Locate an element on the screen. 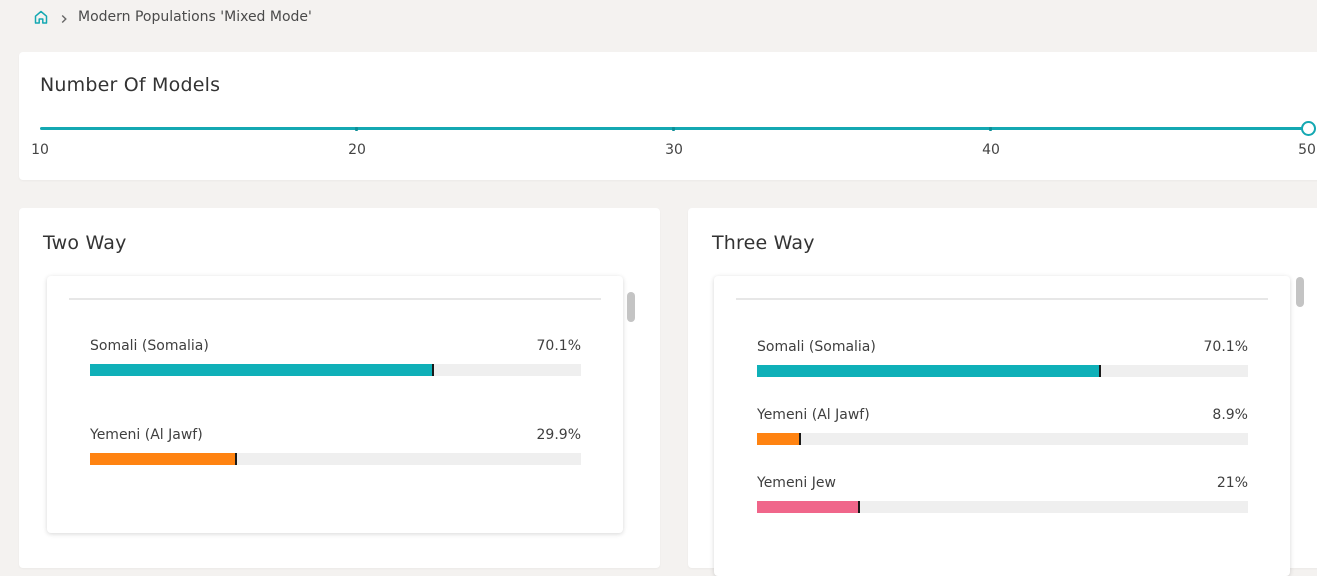  population-percent: 8.9% is located at coordinates (1230, 415).